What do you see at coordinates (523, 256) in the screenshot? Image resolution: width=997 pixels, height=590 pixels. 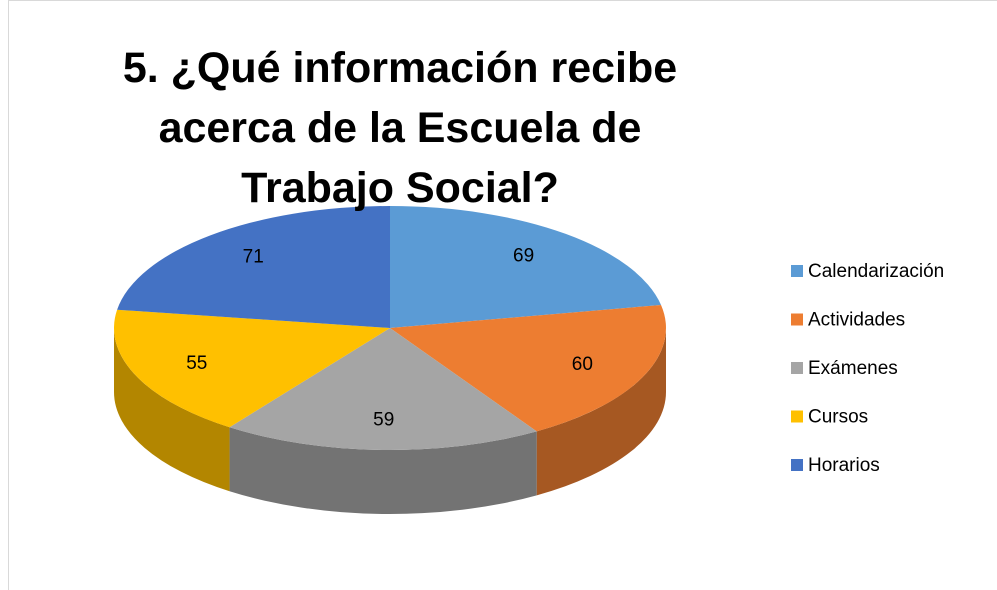 I see `data-label: 69` at bounding box center [523, 256].